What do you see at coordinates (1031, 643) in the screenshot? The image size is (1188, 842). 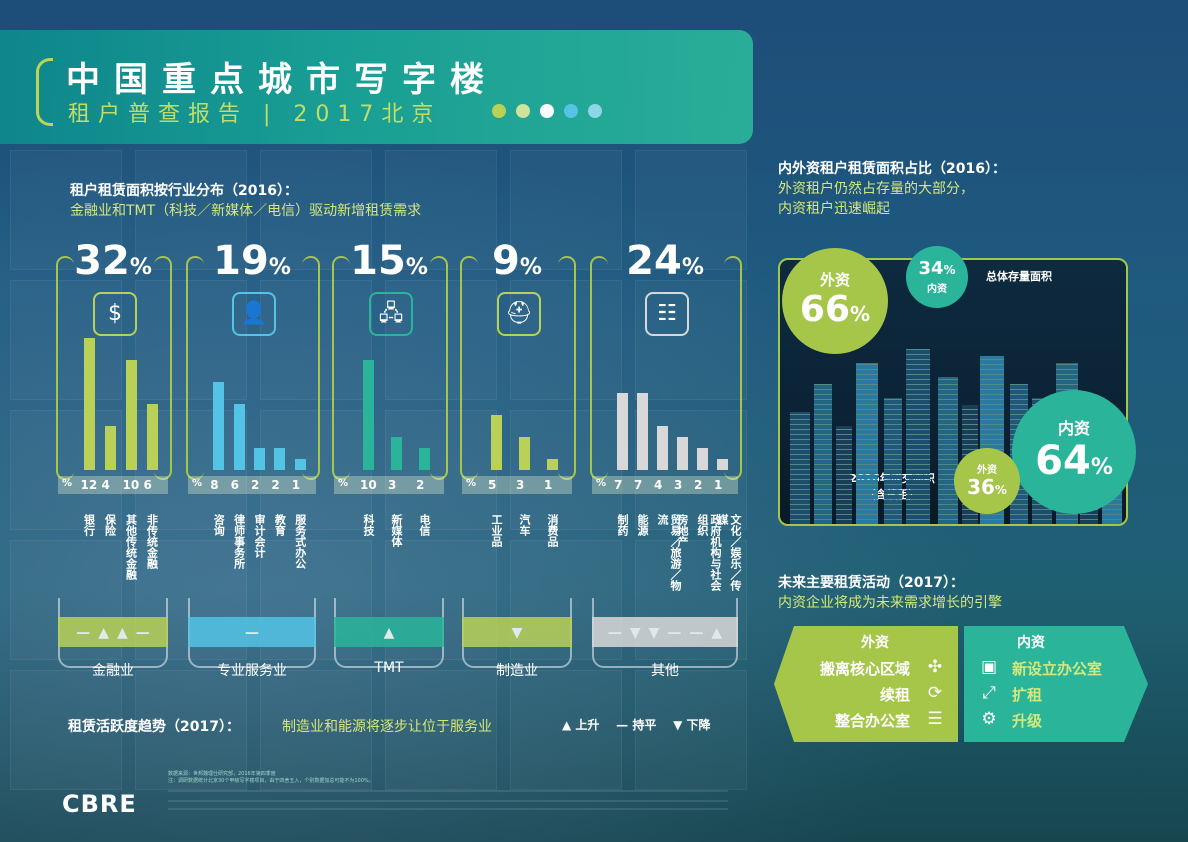 I see `domestic-title: 内资` at bounding box center [1031, 643].